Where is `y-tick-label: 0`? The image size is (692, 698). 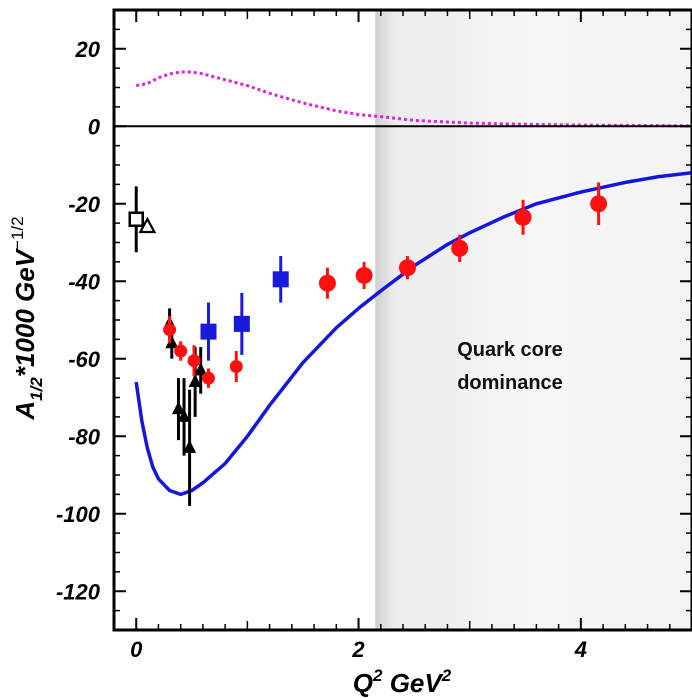
y-tick-label: 0 is located at coordinates (94, 126).